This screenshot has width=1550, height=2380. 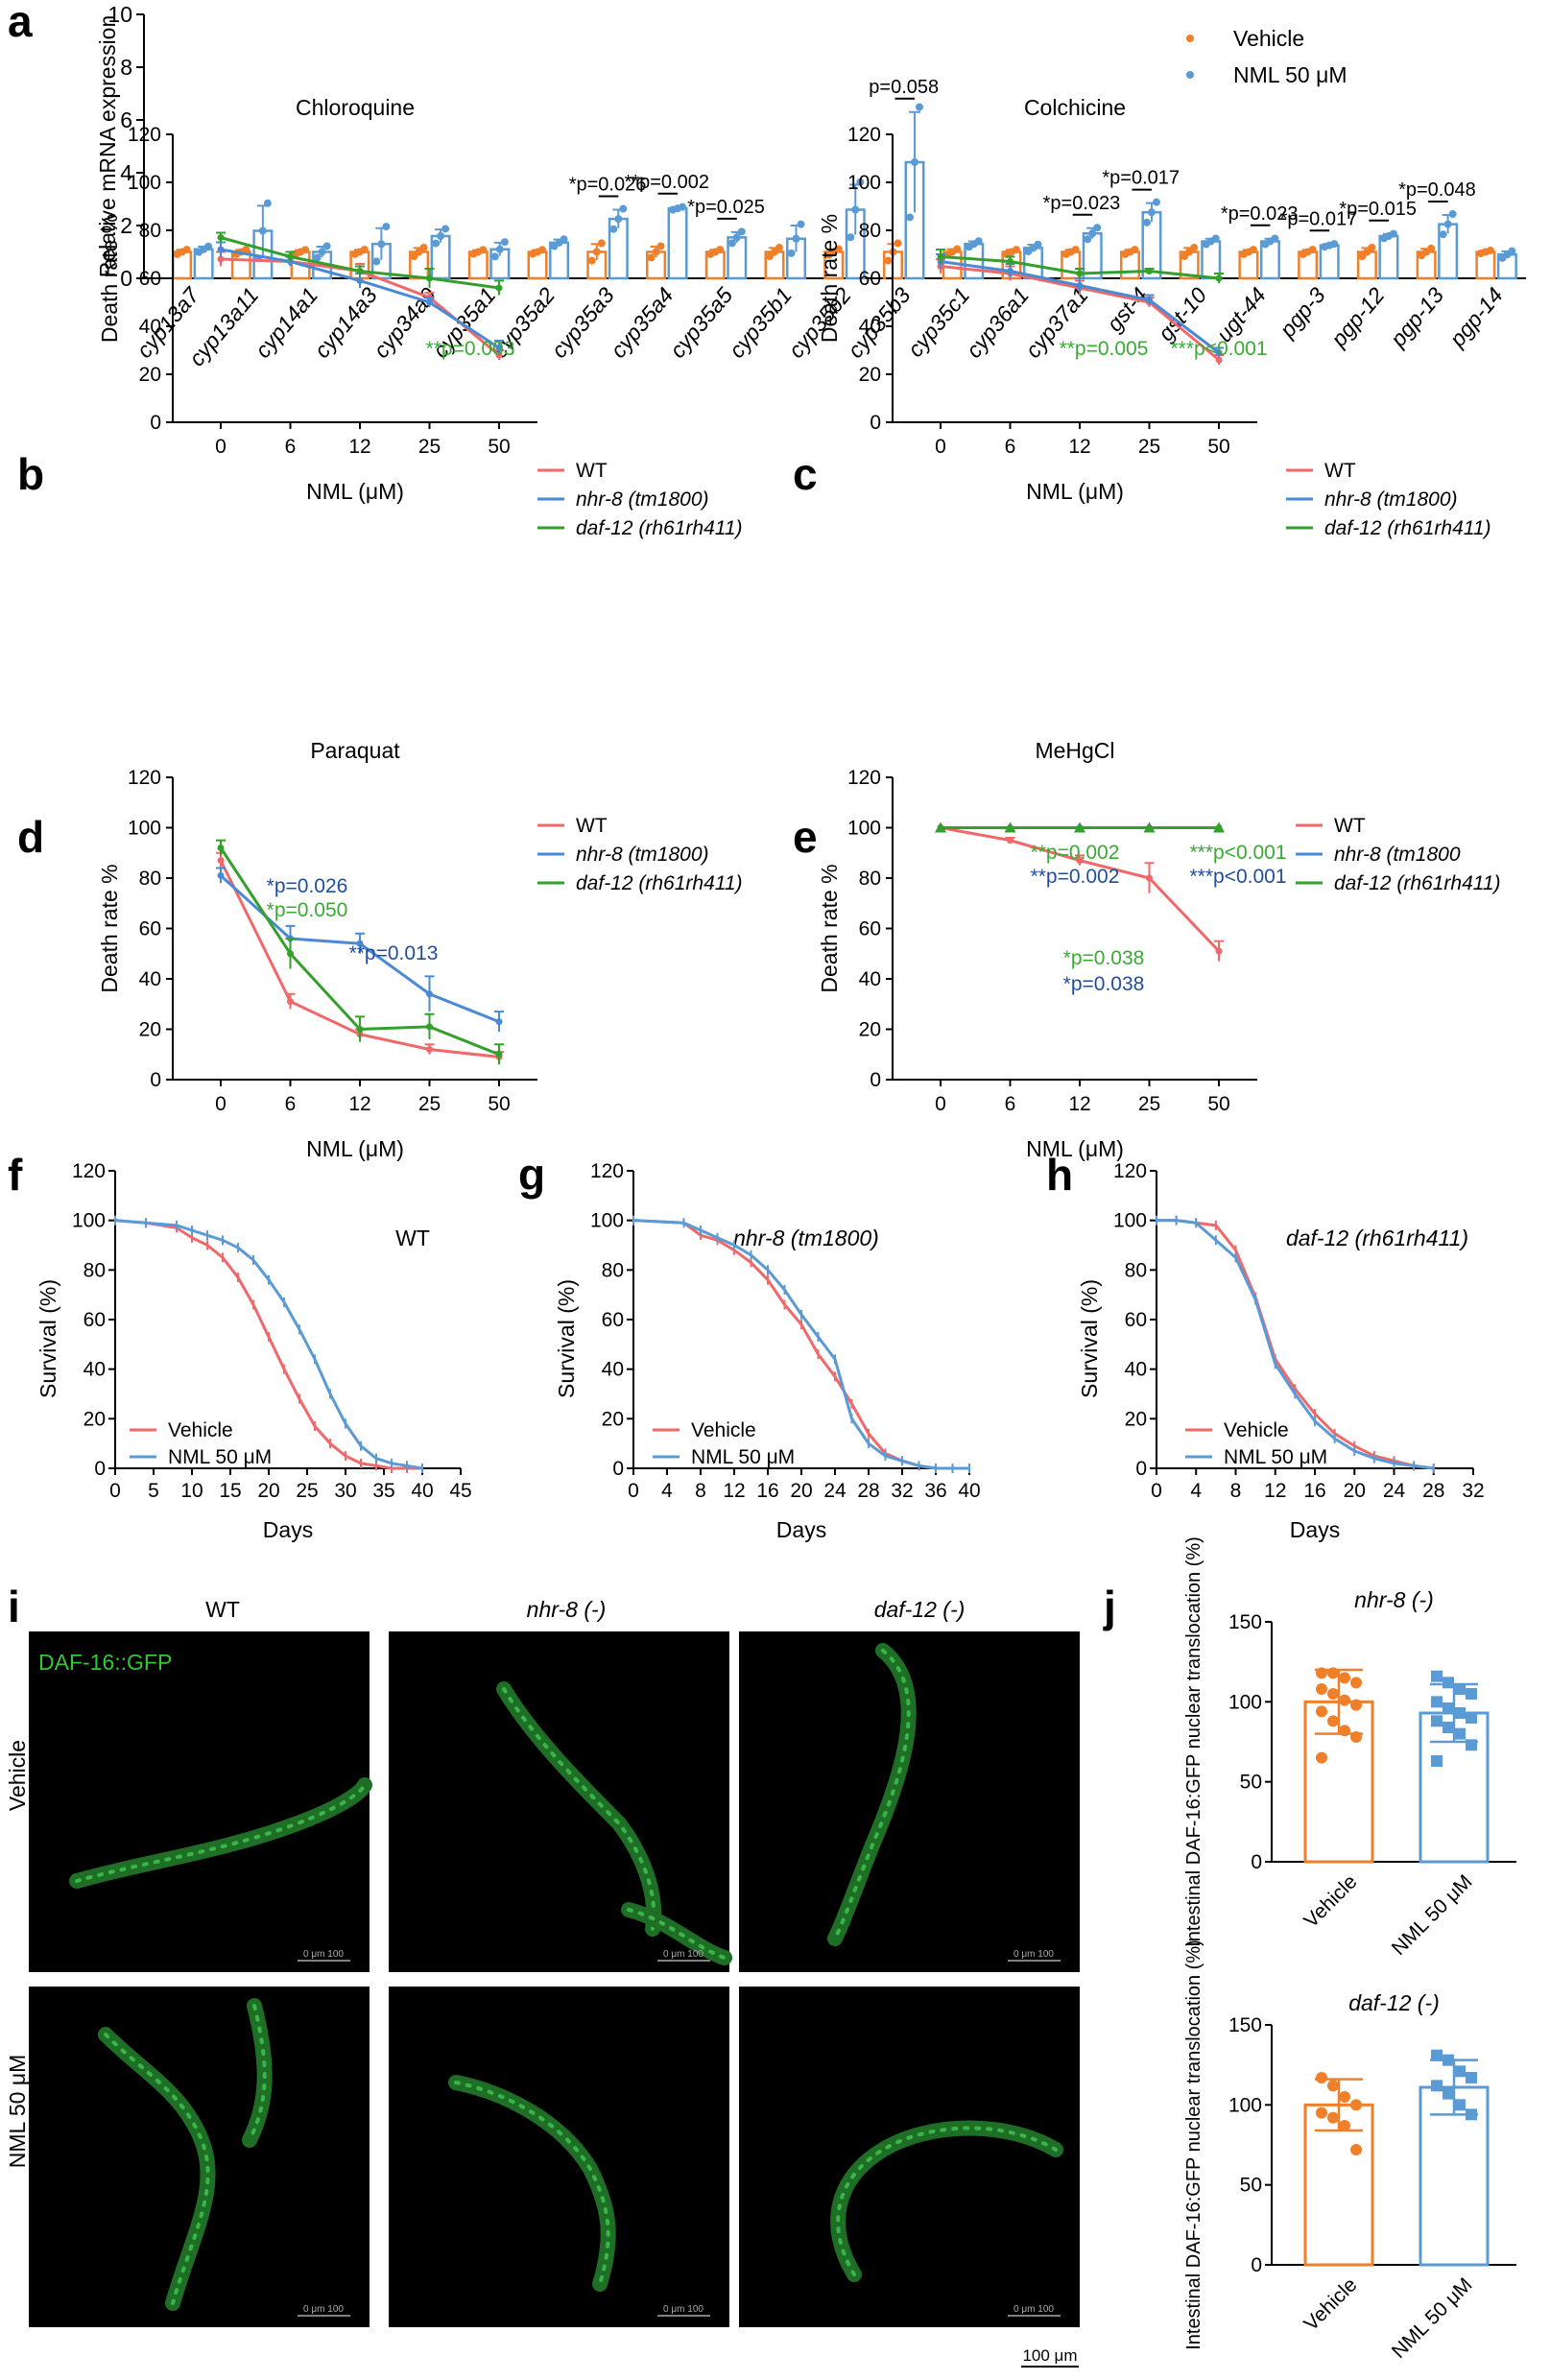 I want to click on a-y-tick-label: 2, so click(x=126, y=226).